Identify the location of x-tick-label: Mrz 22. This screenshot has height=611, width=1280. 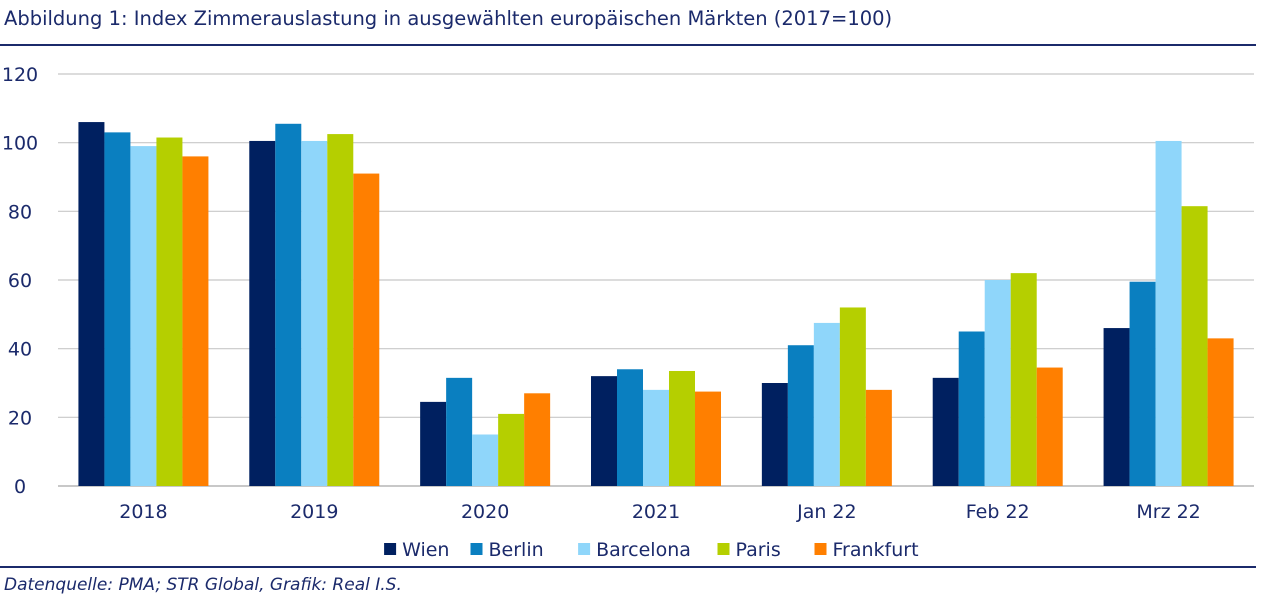
(1168, 512).